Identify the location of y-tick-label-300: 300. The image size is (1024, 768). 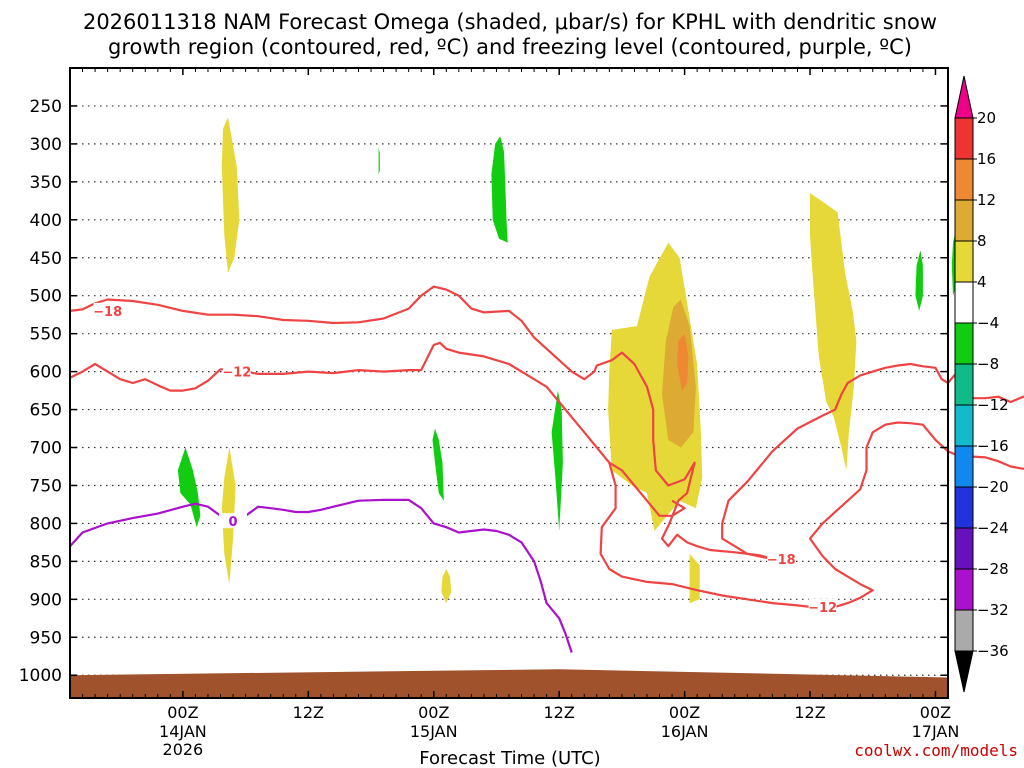
(46, 145).